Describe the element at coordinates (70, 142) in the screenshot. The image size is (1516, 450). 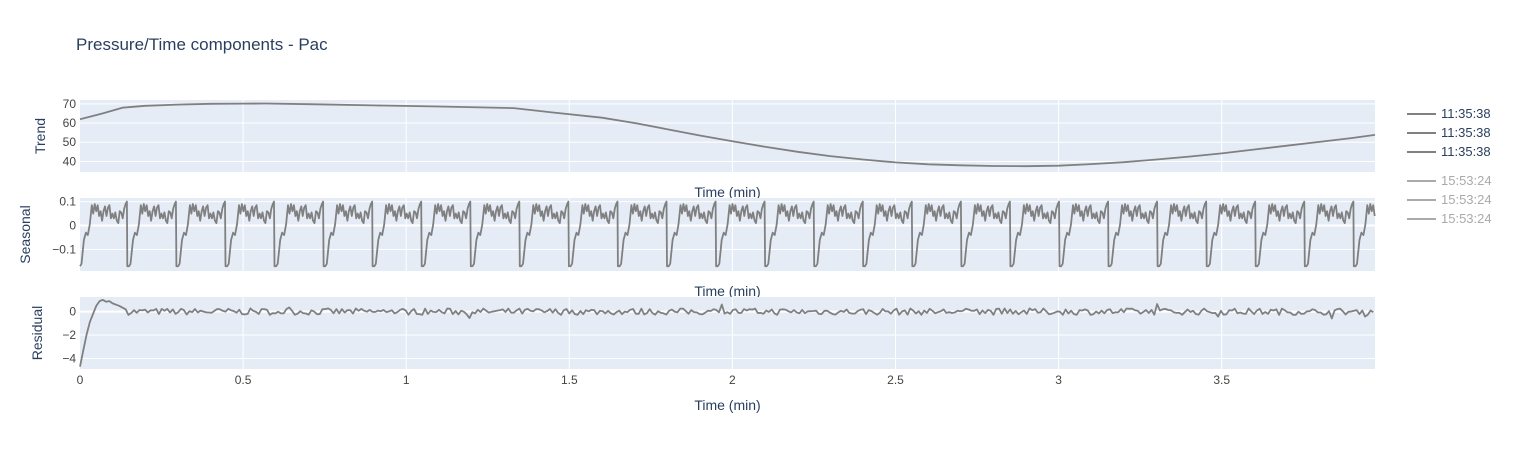
I see `y-tick-label: 50` at that location.